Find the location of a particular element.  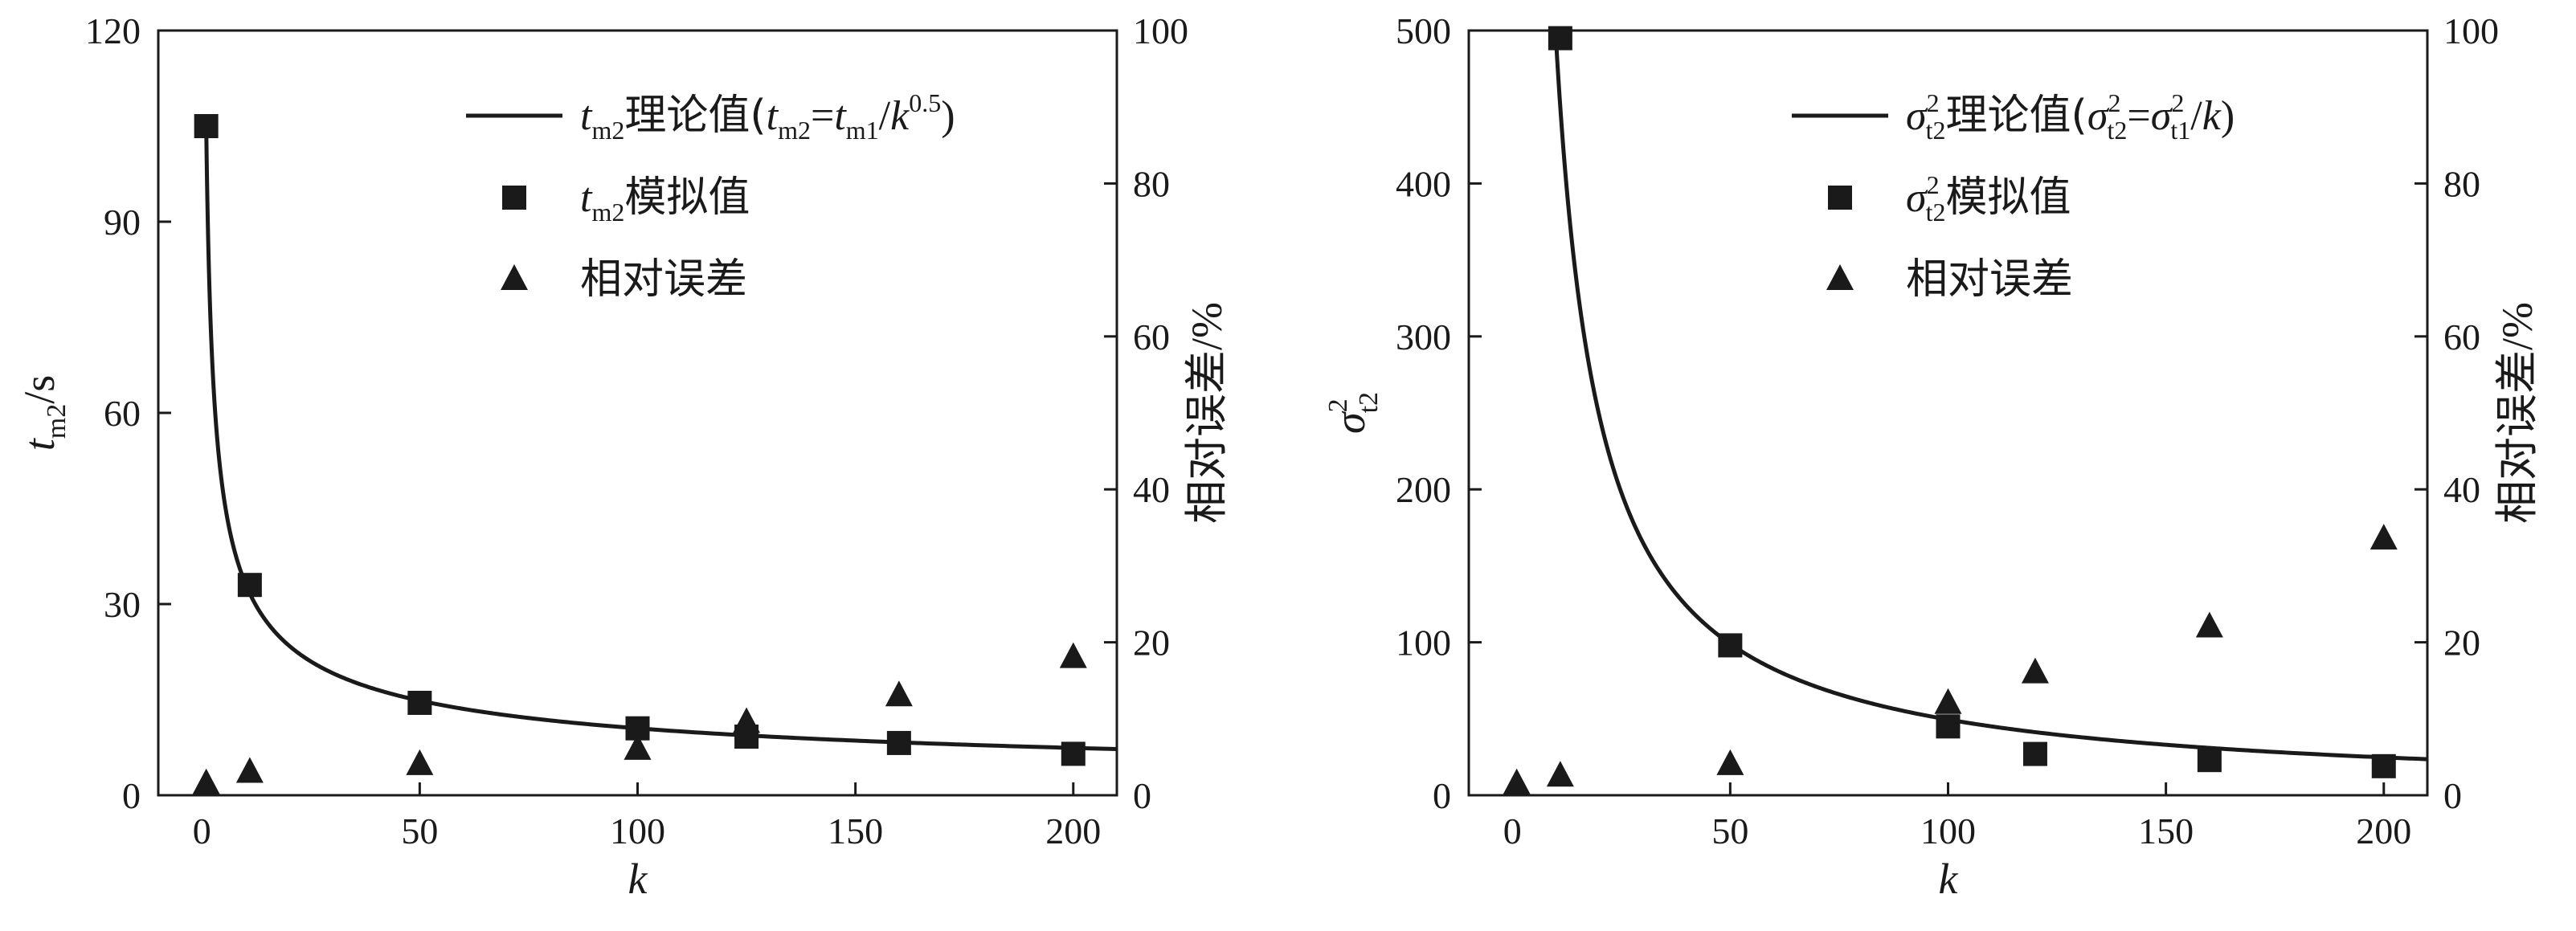

y-left-tick-label: 300 is located at coordinates (1424, 336).